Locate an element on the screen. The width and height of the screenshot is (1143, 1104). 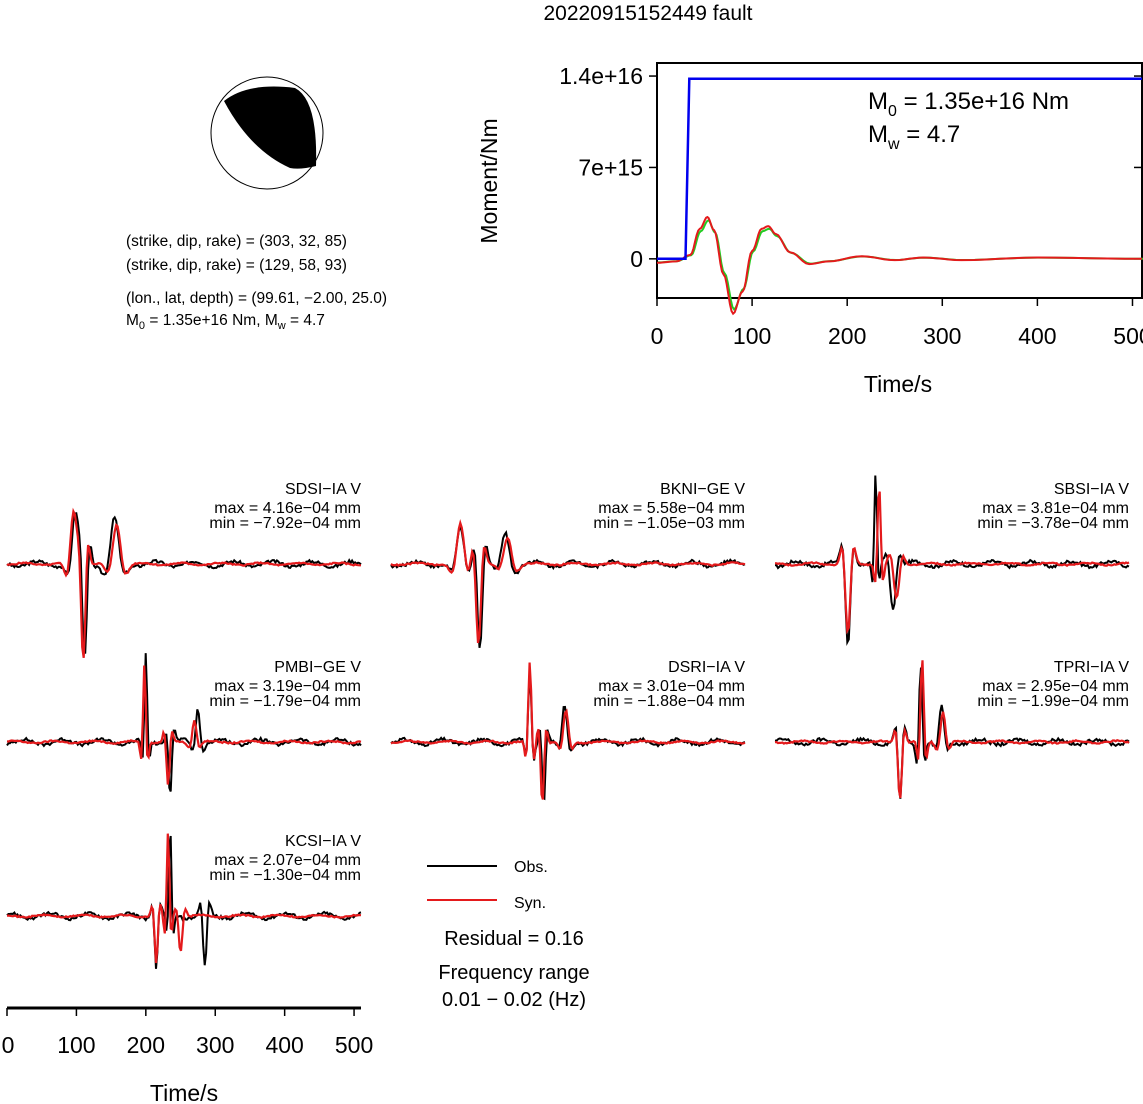
source-time-series-green is located at coordinates (900, 265).